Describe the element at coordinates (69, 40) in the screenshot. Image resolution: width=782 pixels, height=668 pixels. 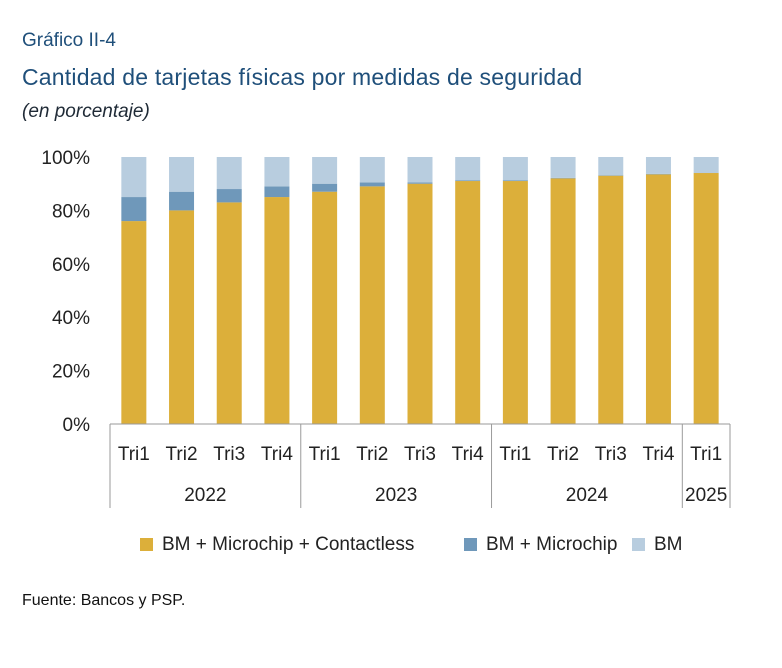
I see `chart-label: Gráfico II-4` at that location.